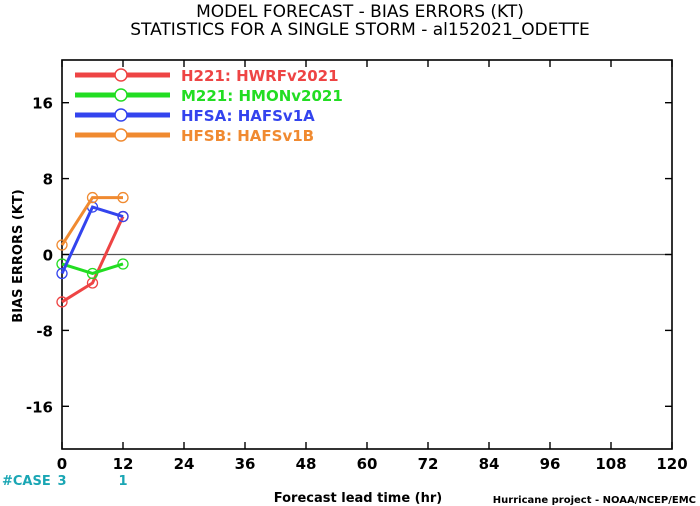 The height and width of the screenshot is (506, 700). What do you see at coordinates (48, 256) in the screenshot?
I see `y-tick-label: 0` at bounding box center [48, 256].